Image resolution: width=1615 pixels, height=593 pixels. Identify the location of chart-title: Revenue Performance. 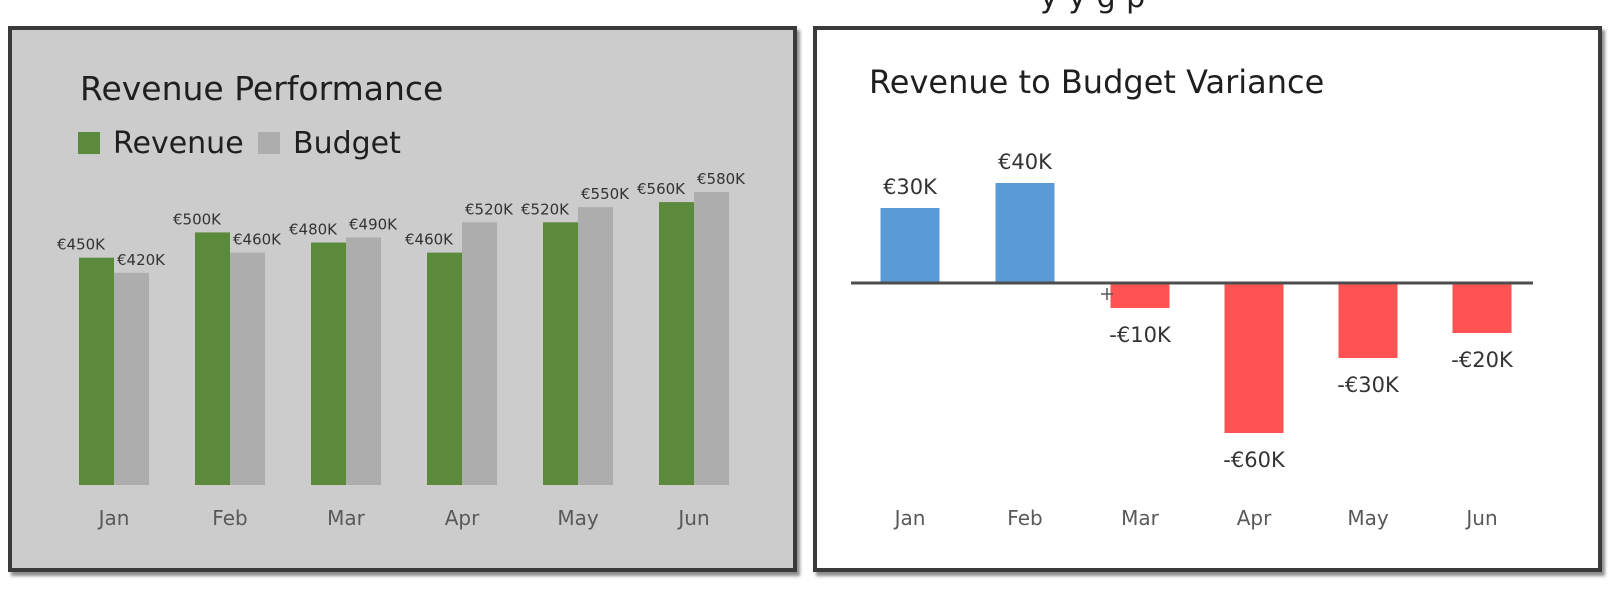
(261, 88).